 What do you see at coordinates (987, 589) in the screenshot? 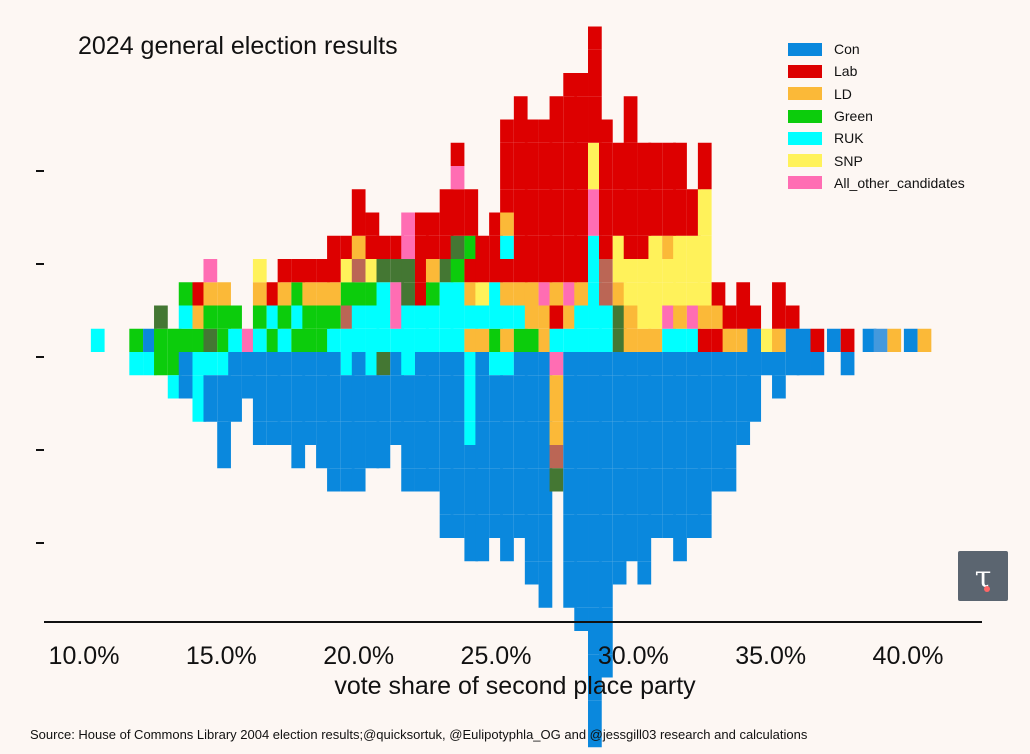
I see `tau-dot` at bounding box center [987, 589].